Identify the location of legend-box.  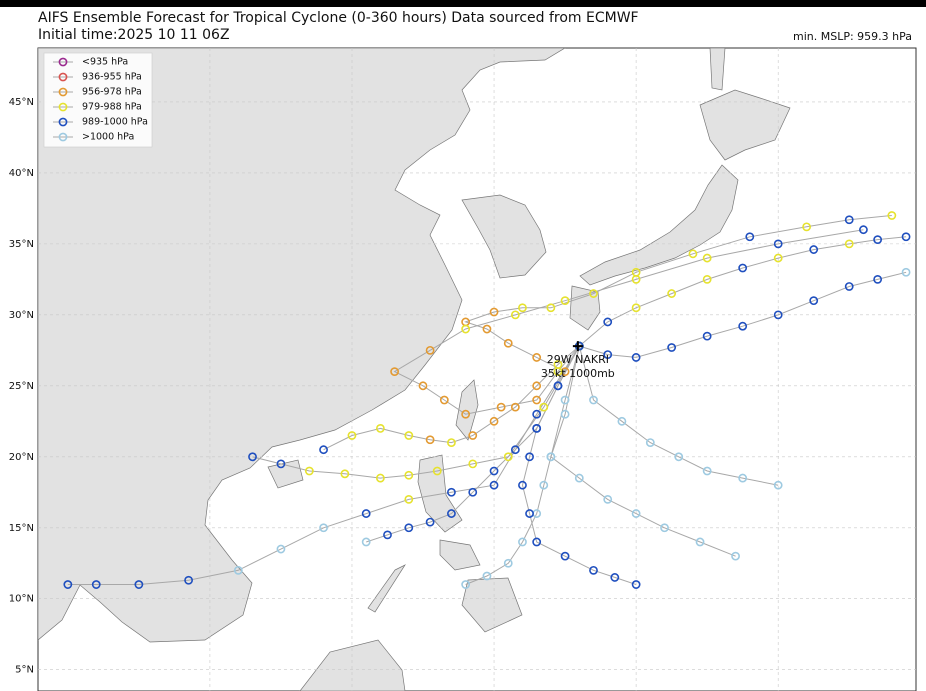
(98, 100).